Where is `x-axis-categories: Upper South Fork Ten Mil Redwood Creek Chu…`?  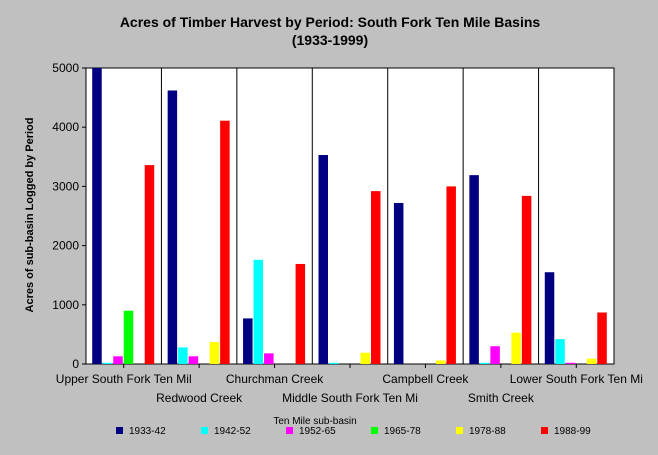 x-axis-categories: Upper South Fork Ten Mil Redwood Creek Chu… is located at coordinates (349, 384).